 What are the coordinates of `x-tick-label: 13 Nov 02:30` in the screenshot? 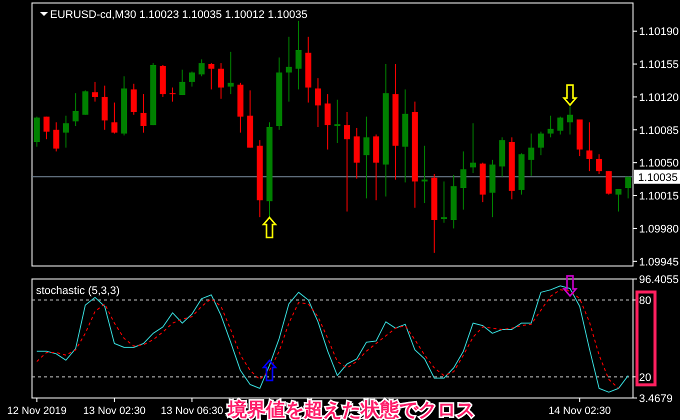 It's located at (114, 411).